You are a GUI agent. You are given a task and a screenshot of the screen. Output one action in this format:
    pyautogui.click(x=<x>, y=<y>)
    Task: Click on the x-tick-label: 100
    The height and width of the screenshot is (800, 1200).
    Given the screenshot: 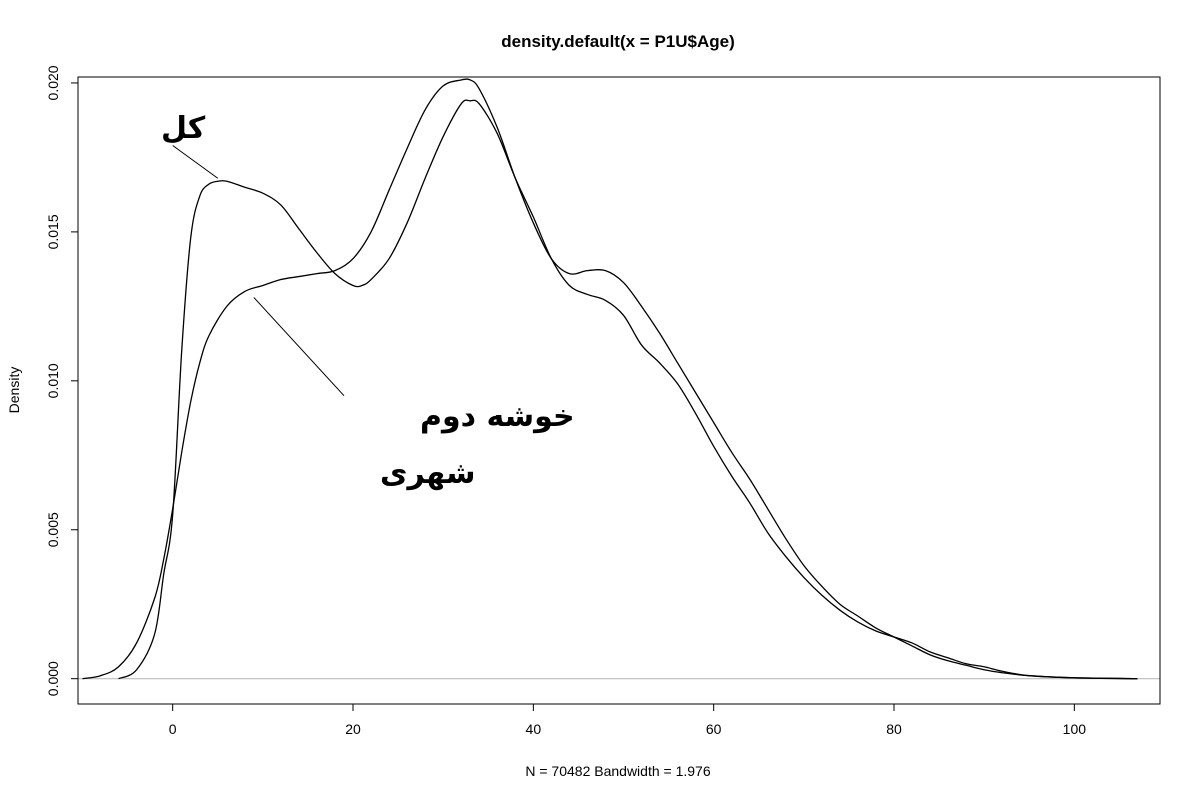 What is the action you would take?
    pyautogui.click(x=1075, y=729)
    